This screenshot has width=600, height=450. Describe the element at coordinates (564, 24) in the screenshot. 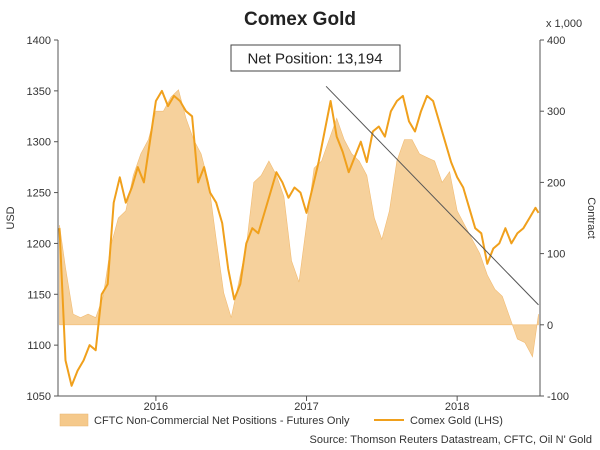

I see `right-axis-unit-note: x 1,000` at that location.